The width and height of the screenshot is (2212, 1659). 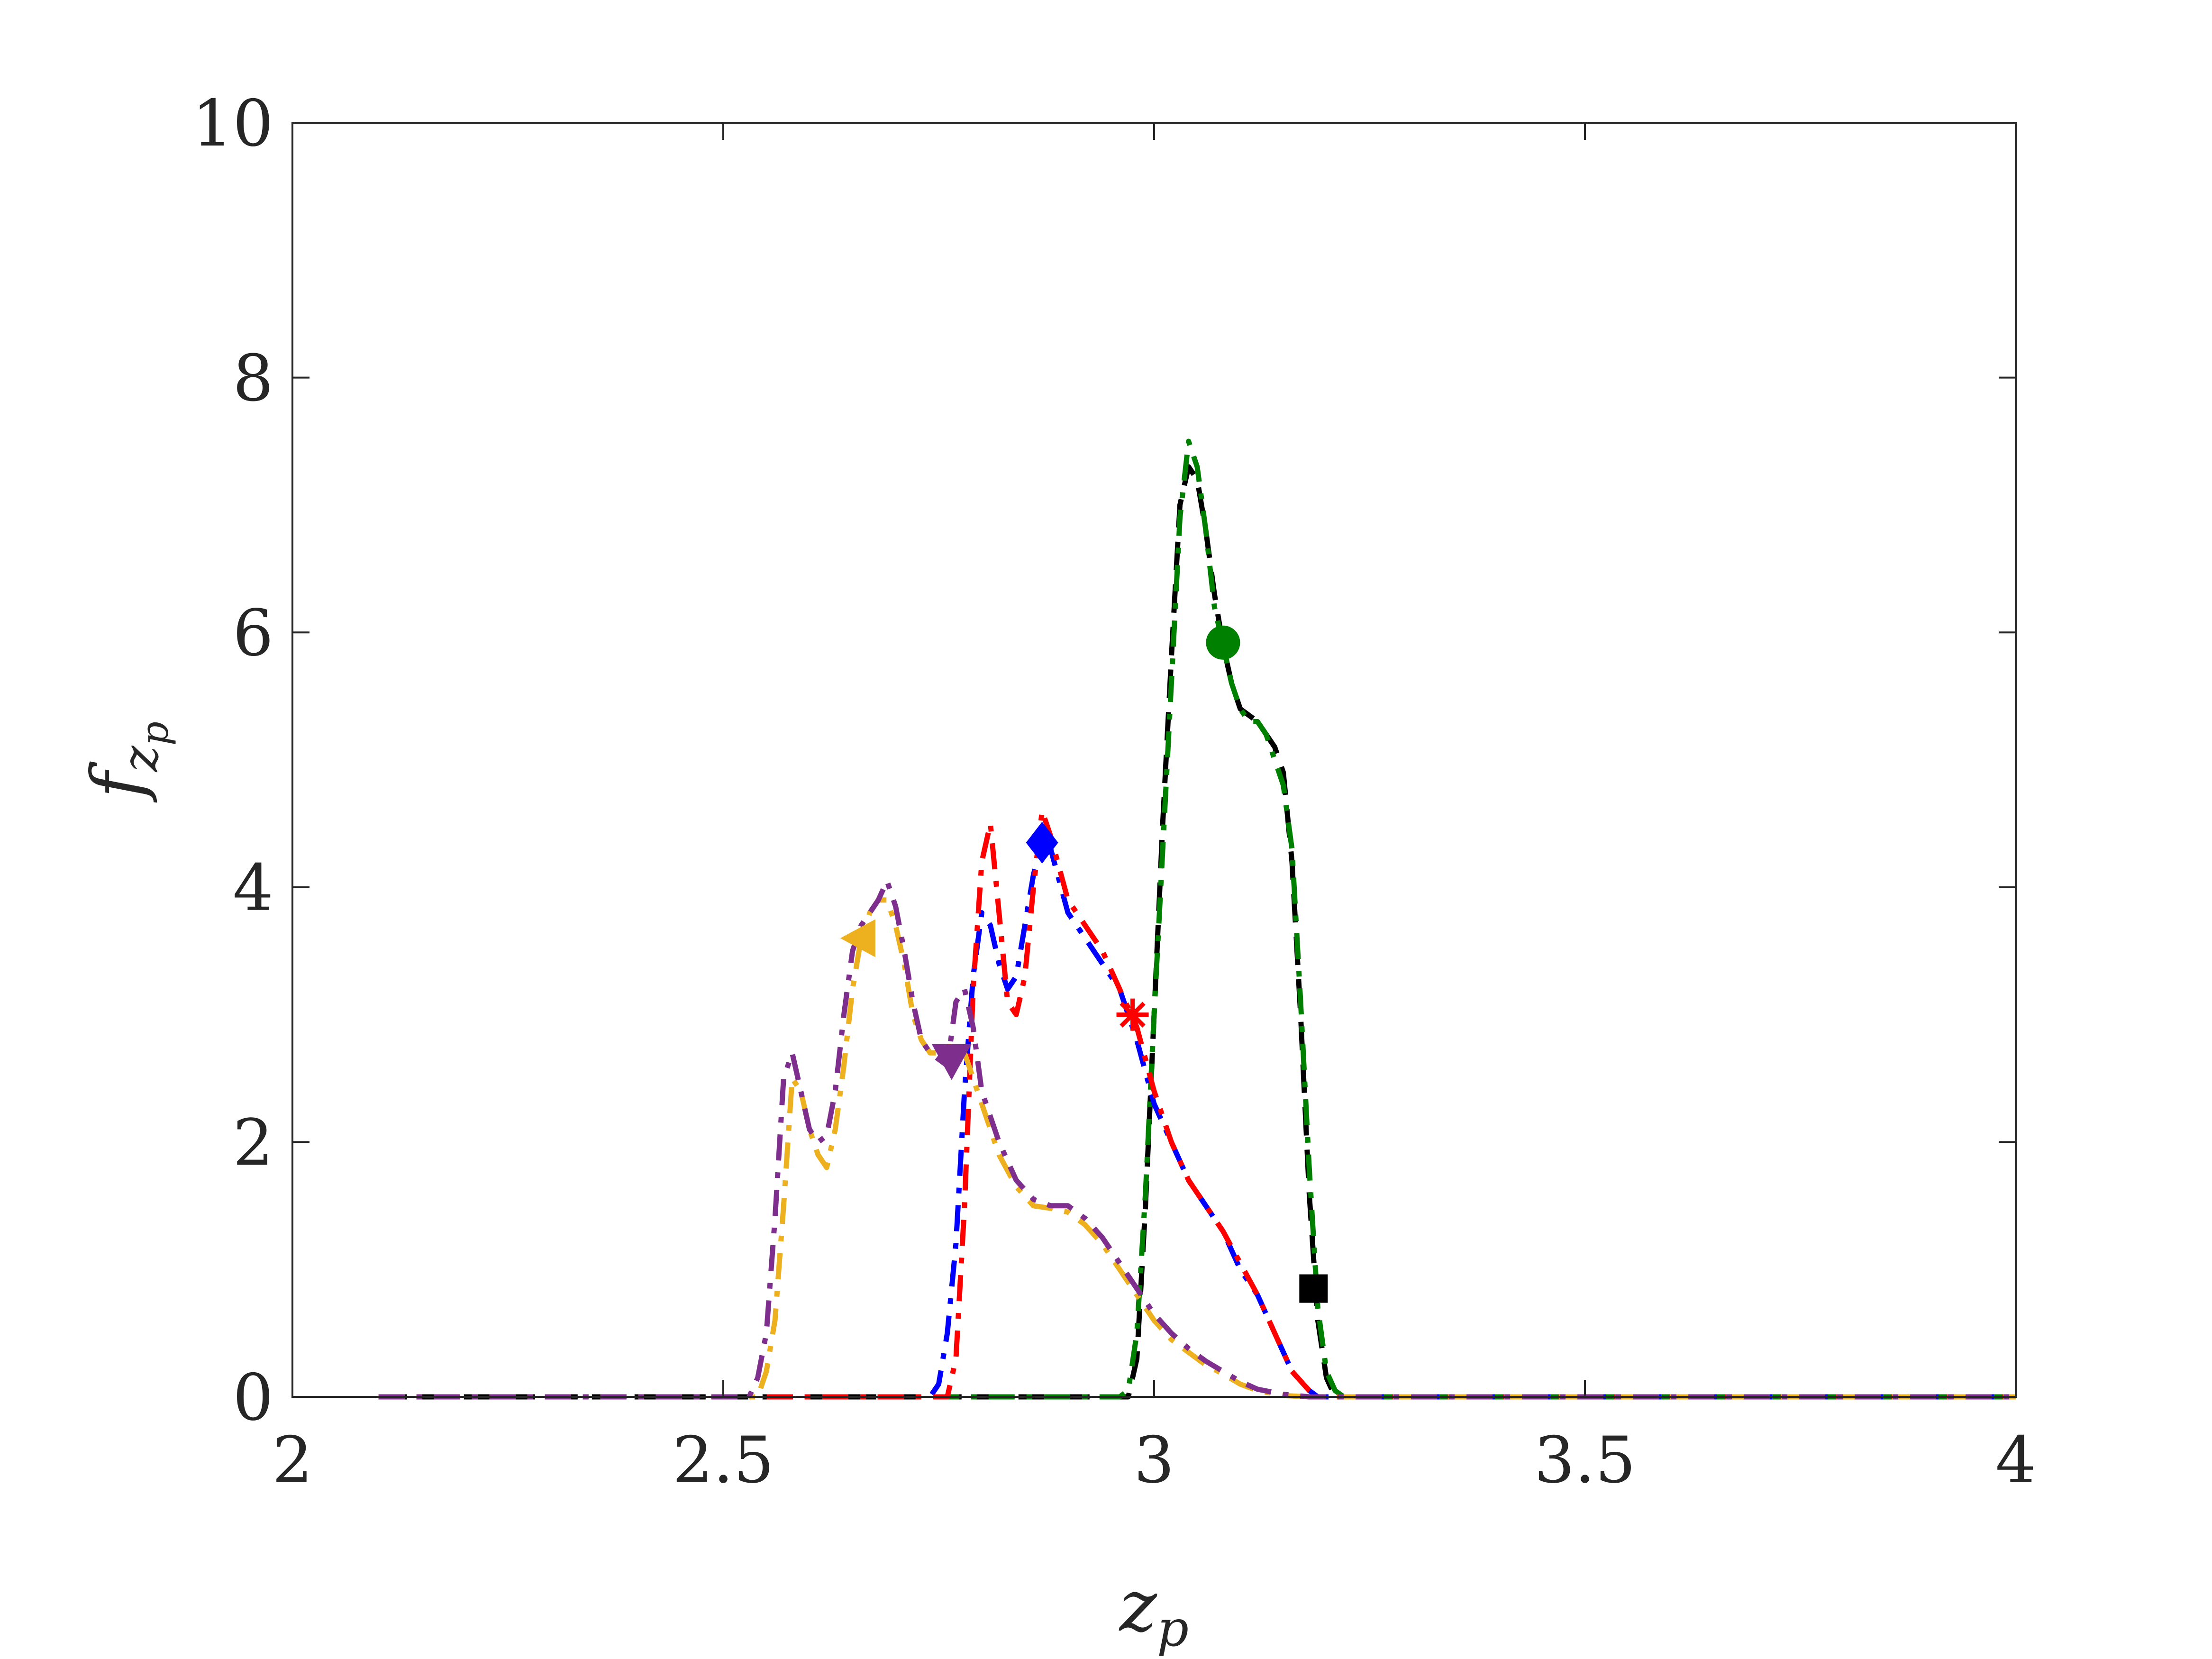 What do you see at coordinates (1173, 1629) in the screenshot?
I see `x-axis-label-subscript: p` at bounding box center [1173, 1629].